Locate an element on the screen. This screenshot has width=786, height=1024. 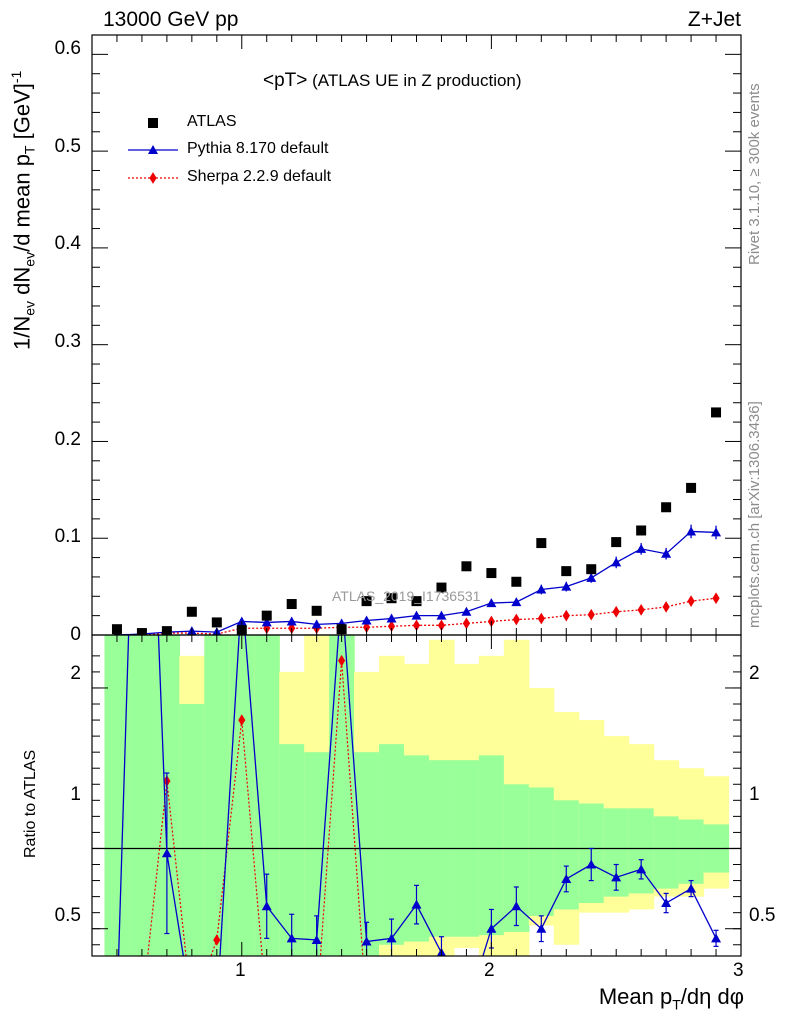
legend-markers is located at coordinates (153, 151).